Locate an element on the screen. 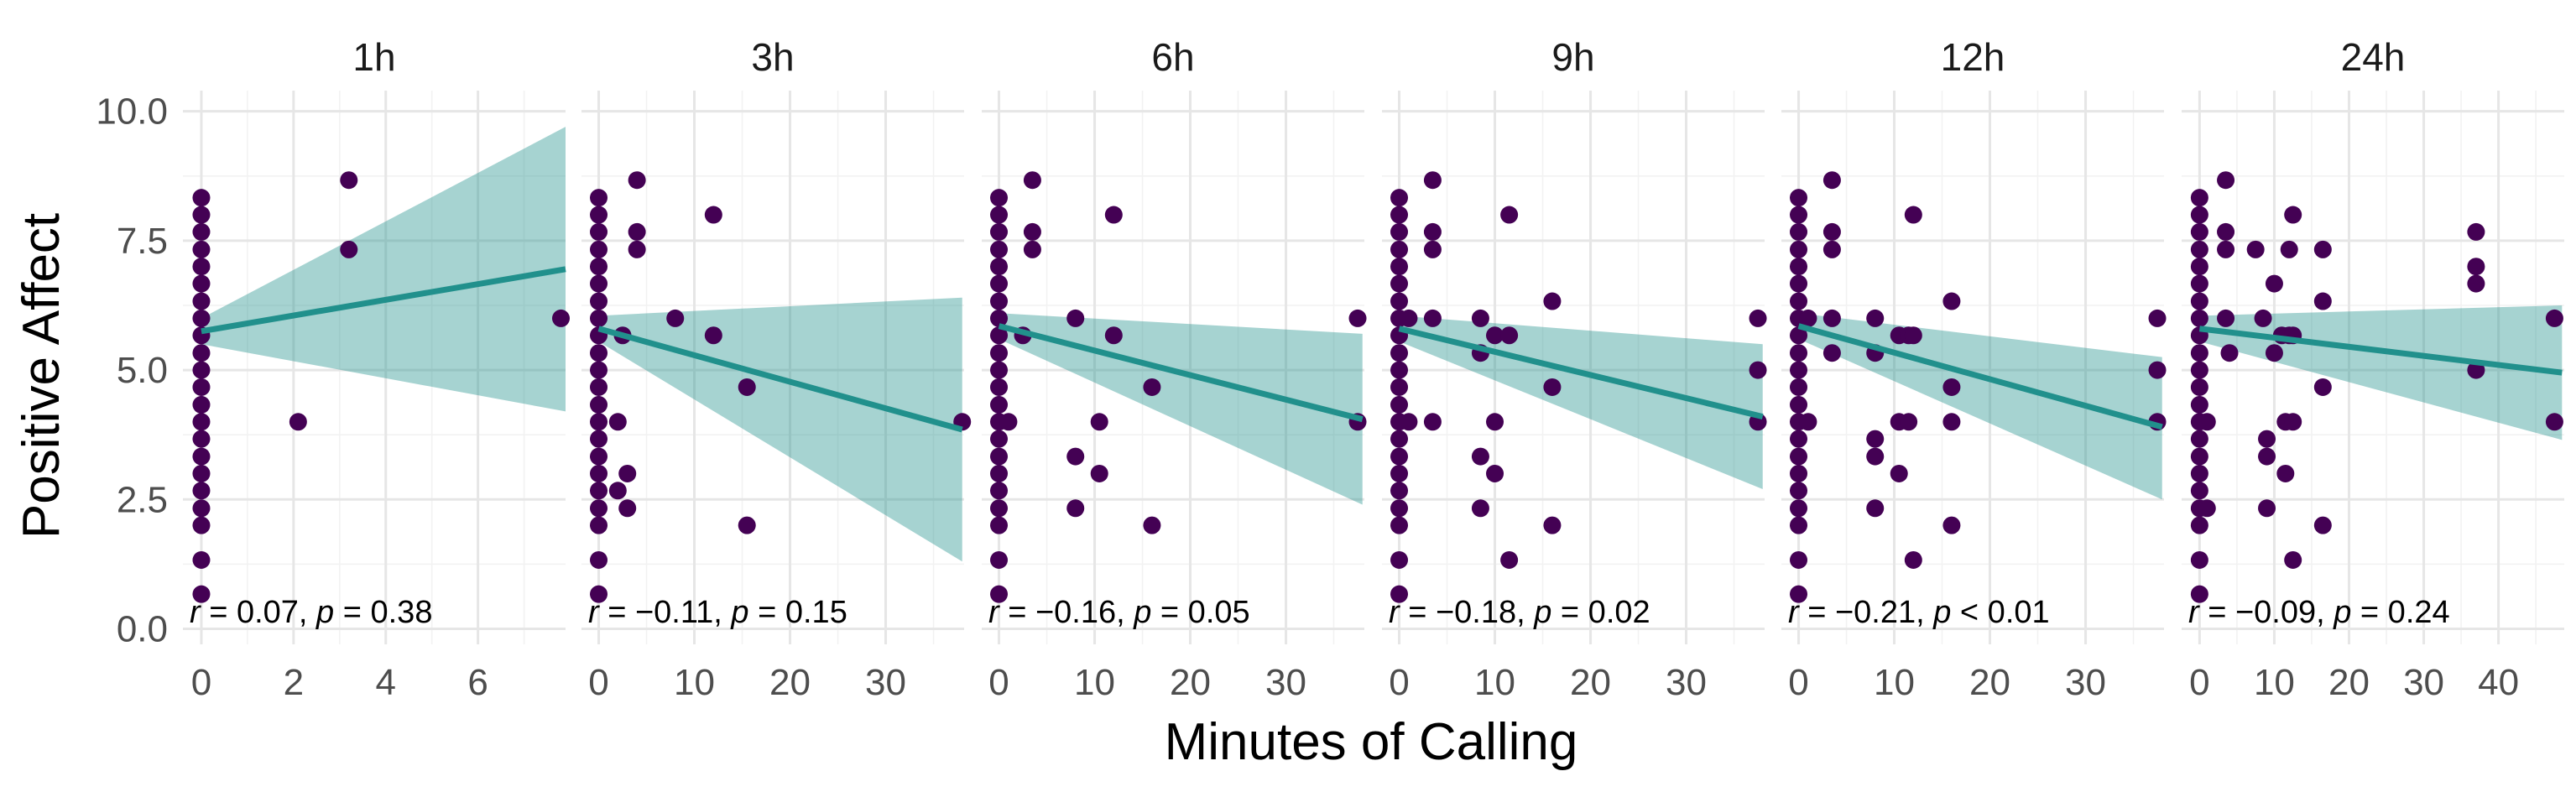  facet-panel-24h: 24h 0 10 20 30 40 r = −0.09, p = 0.24 is located at coordinates (2373, 369).